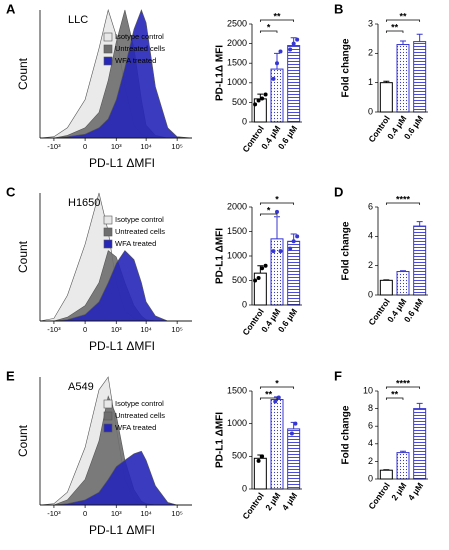  Describe the element at coordinates (237, 82) in the screenshot. I see `y-tick-label: 1000` at that location.